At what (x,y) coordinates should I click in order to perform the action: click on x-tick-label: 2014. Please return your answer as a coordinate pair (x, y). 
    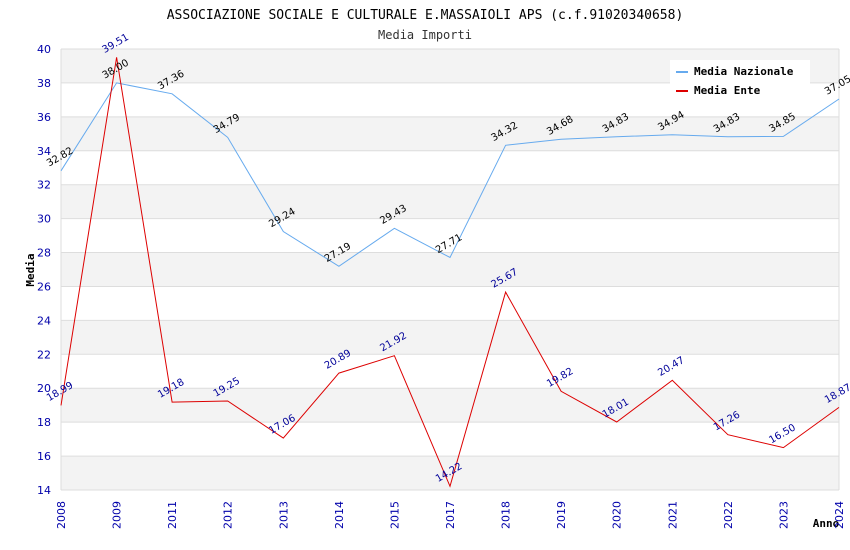
    Looking at the image, I should click on (339, 515).